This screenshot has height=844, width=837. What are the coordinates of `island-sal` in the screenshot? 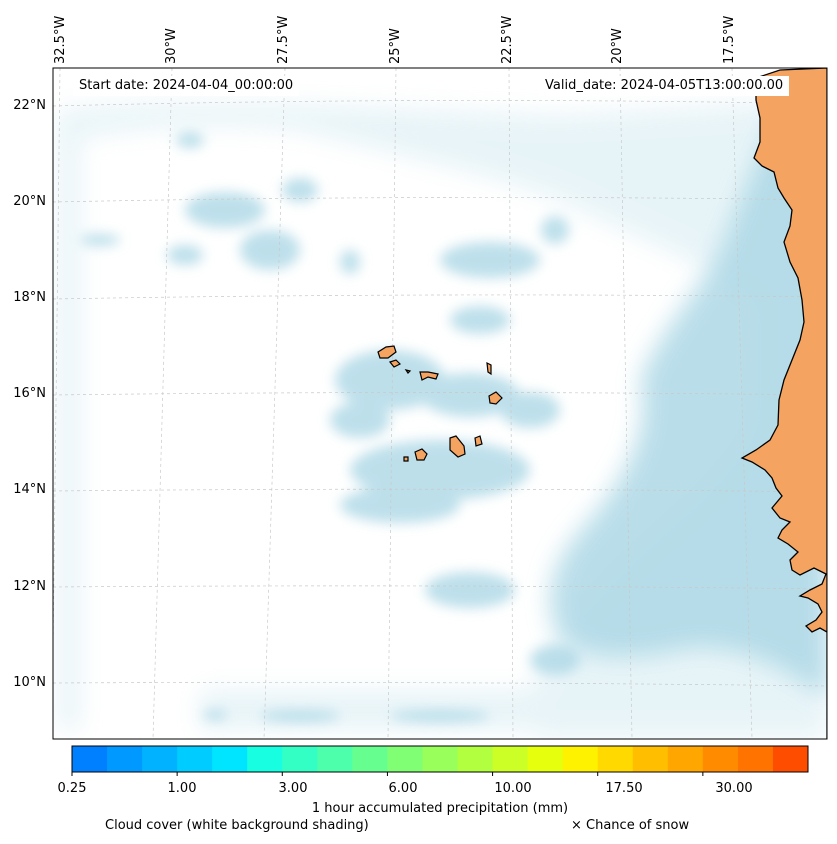 It's located at (489, 368).